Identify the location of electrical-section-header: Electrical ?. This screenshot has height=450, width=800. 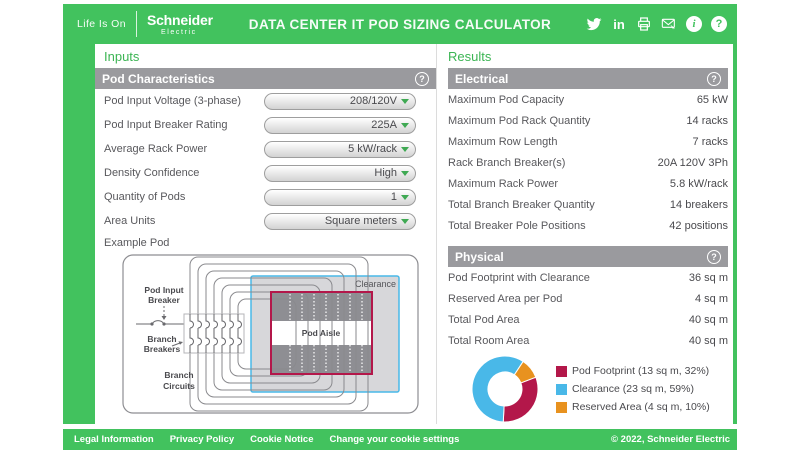
(588, 78).